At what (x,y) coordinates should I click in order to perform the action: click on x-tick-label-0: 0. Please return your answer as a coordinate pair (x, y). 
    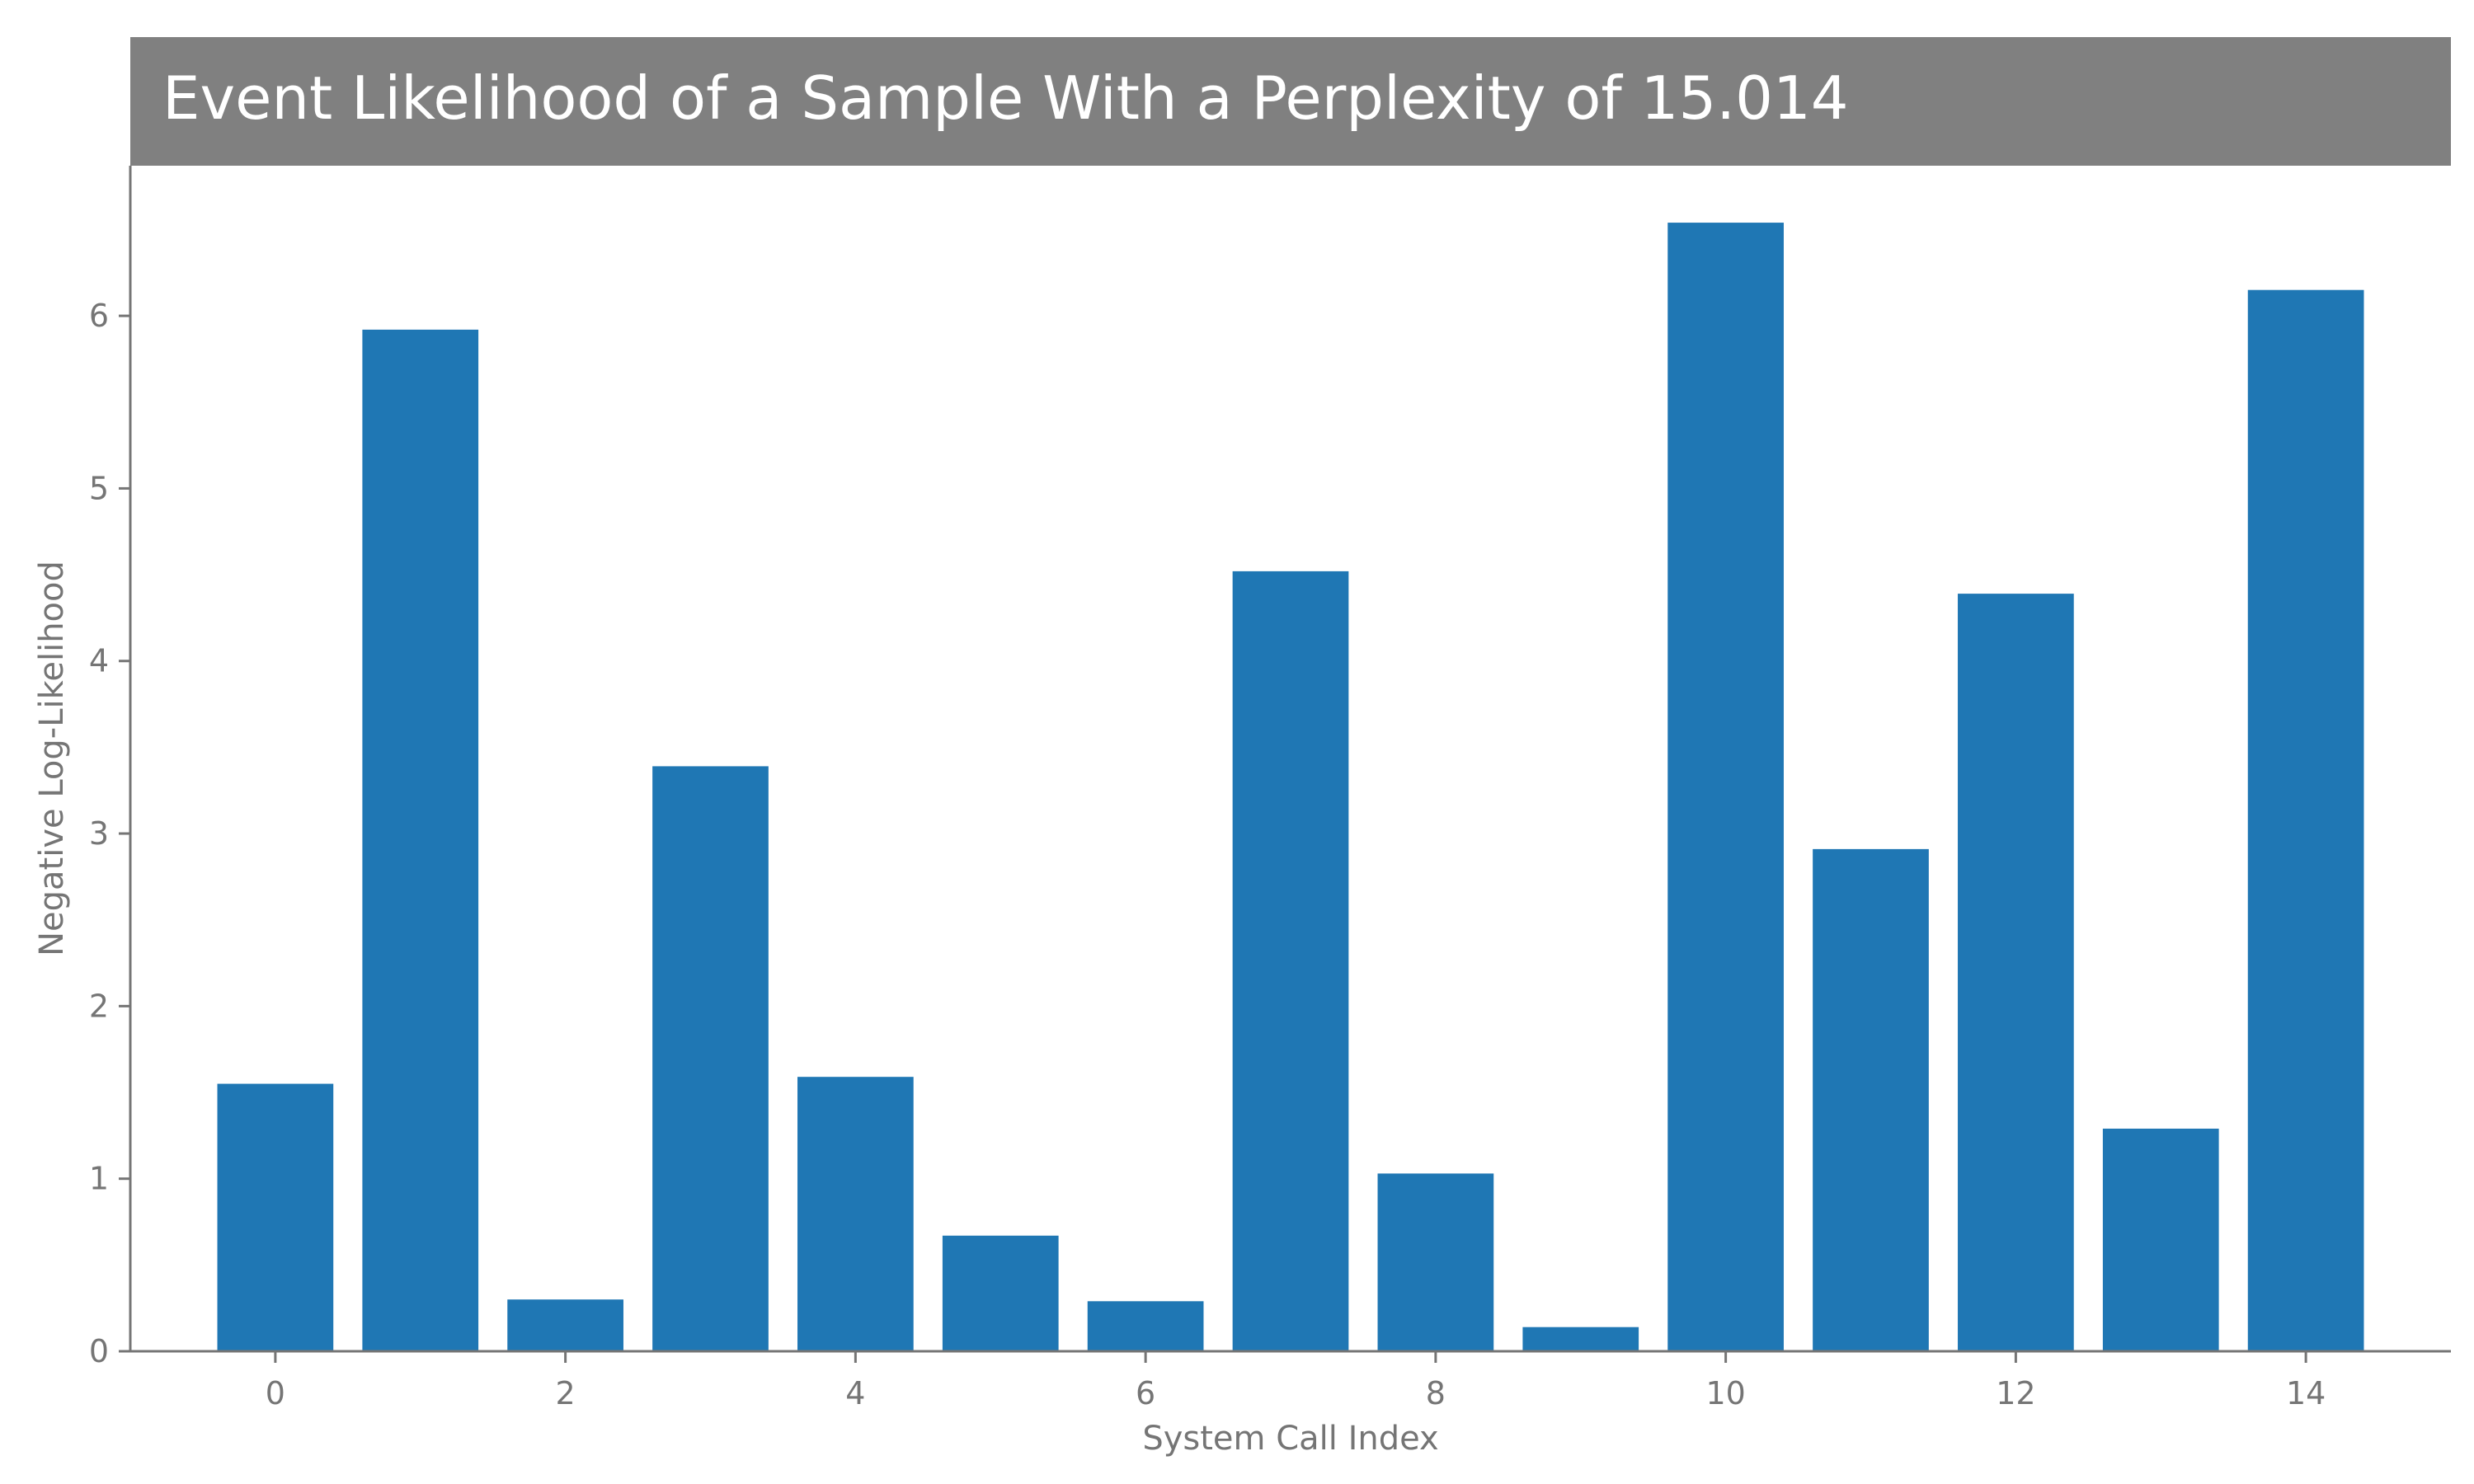
    Looking at the image, I should click on (275, 1393).